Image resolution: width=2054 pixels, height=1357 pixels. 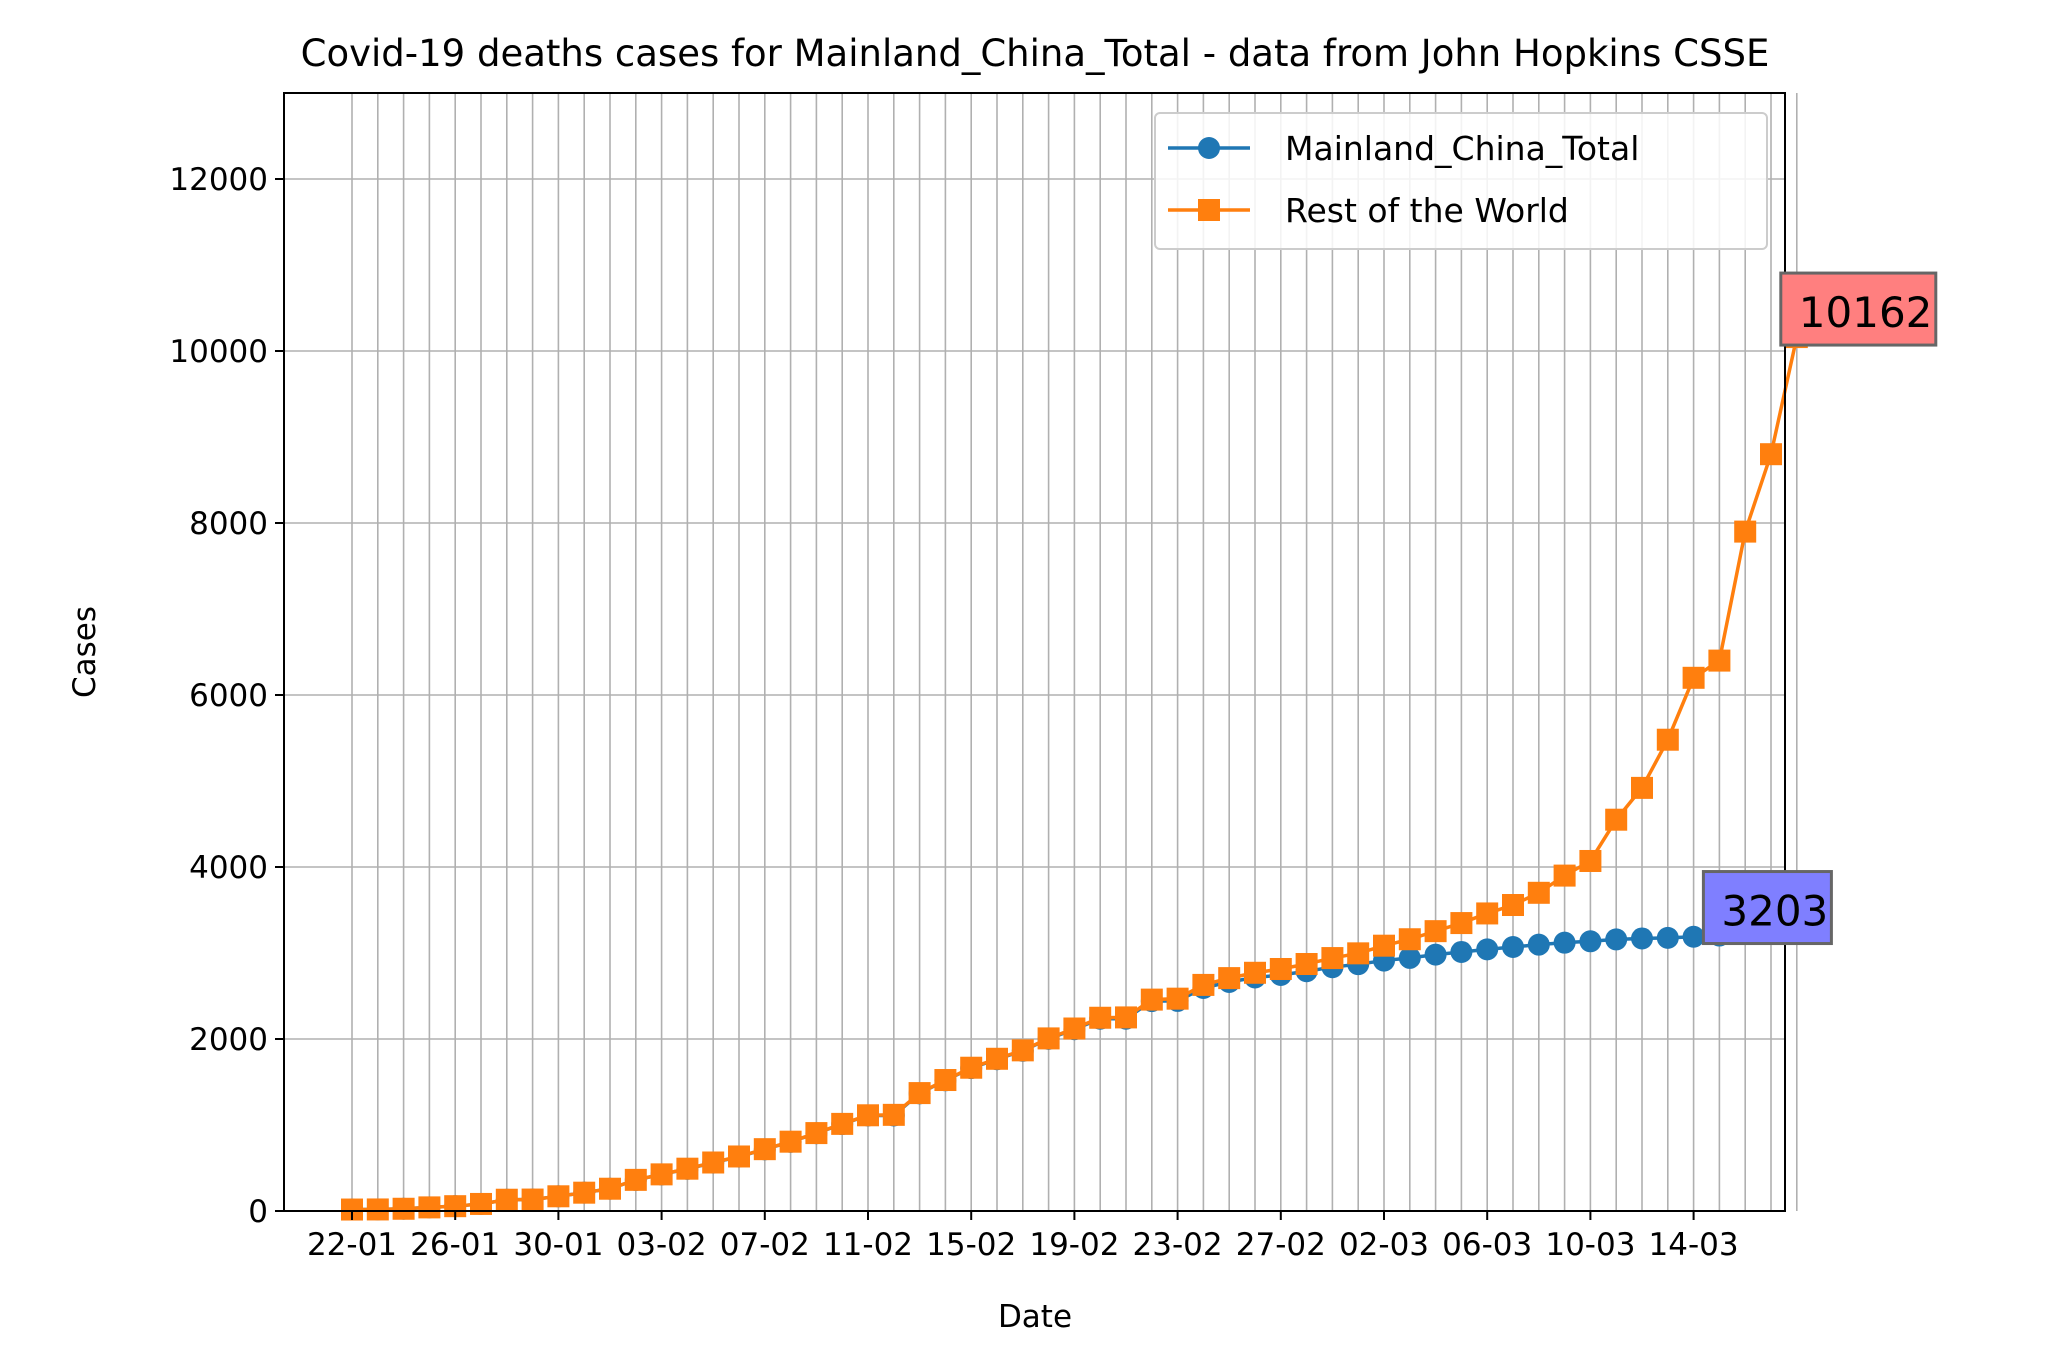 What do you see at coordinates (558, 1245) in the screenshot?
I see `x-tick-label: 30-01` at bounding box center [558, 1245].